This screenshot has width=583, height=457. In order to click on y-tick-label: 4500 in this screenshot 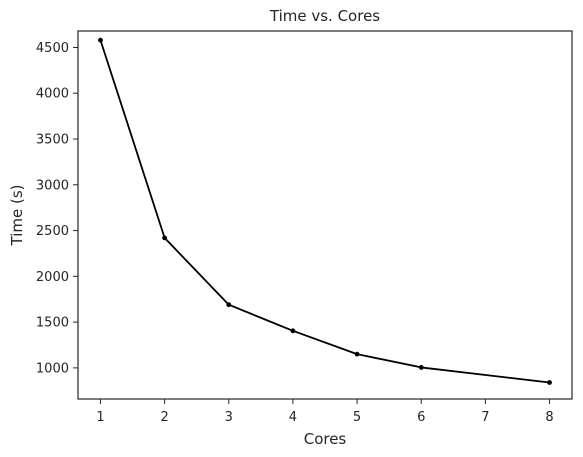, I will do `click(52, 48)`.